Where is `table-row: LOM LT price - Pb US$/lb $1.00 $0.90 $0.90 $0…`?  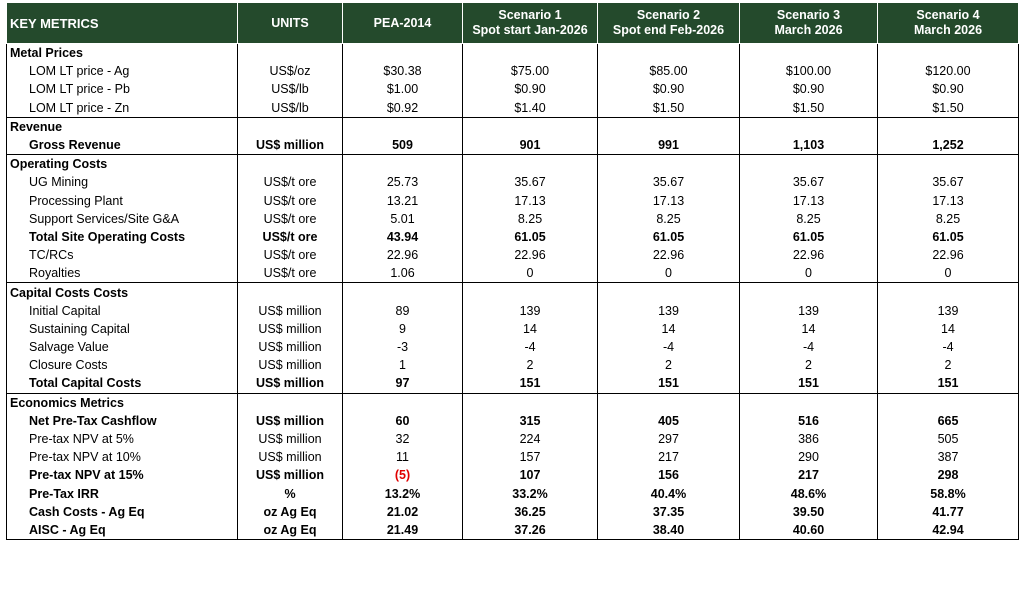 table-row: LOM LT price - Pb US$/lb $1.00 $0.90 $0.90 $0… is located at coordinates (512, 89).